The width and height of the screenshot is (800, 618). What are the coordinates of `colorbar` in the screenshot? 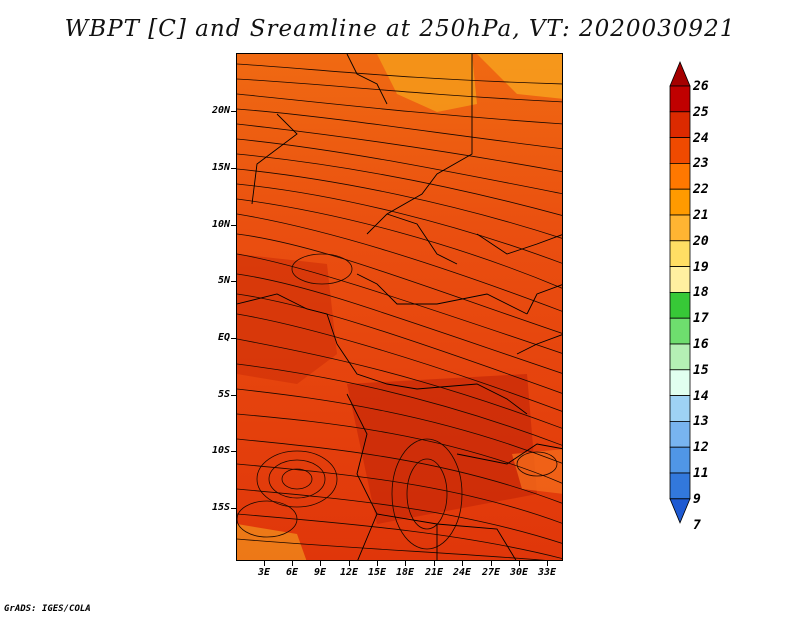 It's located at (680, 292).